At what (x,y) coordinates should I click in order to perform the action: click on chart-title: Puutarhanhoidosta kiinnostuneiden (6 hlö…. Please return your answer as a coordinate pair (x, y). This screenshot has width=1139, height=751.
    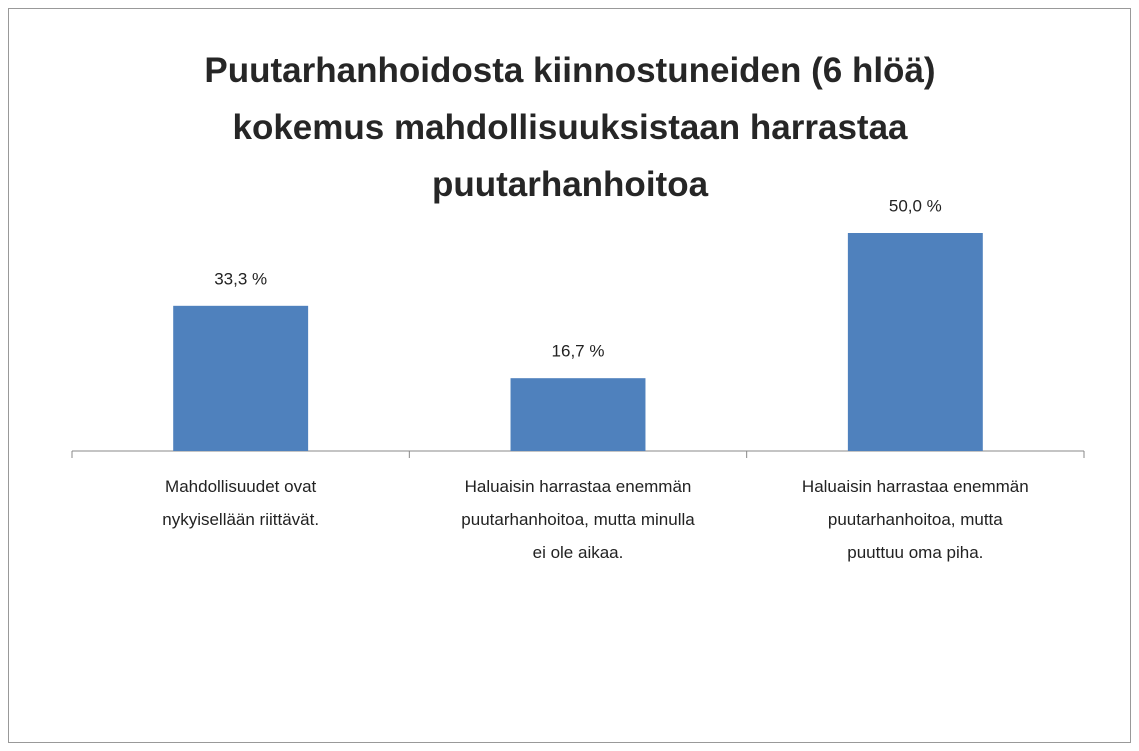
    Looking at the image, I should click on (570, 127).